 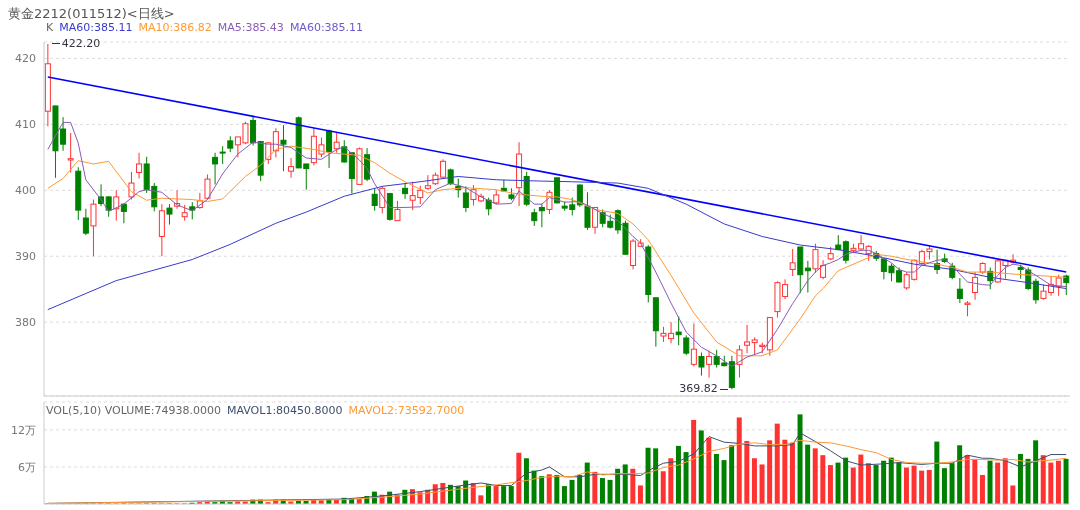 I want to click on chart-title: 黄金2212(011512)<日线>, so click(x=91, y=14).